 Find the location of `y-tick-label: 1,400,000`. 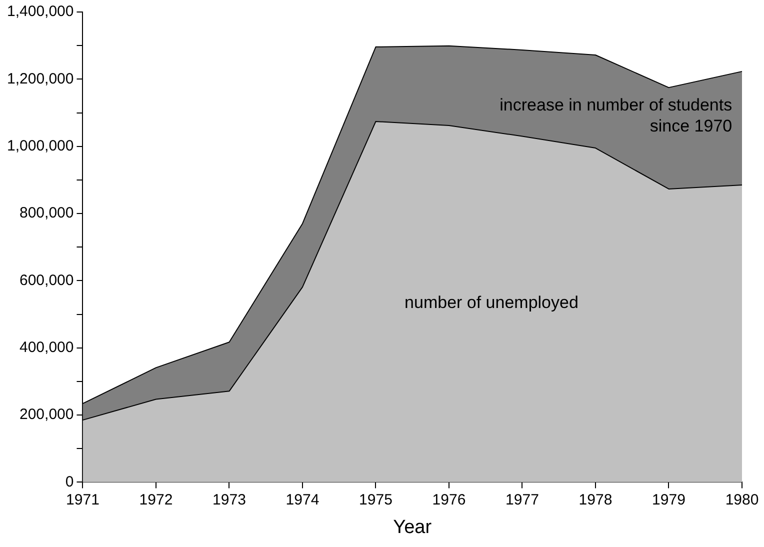

y-tick-label: 1,400,000 is located at coordinates (40, 11).